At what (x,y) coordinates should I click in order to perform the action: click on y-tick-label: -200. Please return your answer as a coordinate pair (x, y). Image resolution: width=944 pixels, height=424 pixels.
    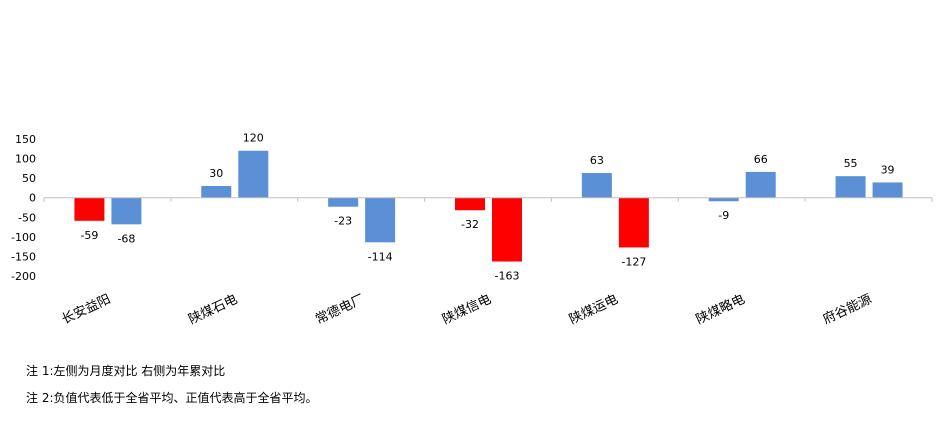
    Looking at the image, I should click on (23, 276).